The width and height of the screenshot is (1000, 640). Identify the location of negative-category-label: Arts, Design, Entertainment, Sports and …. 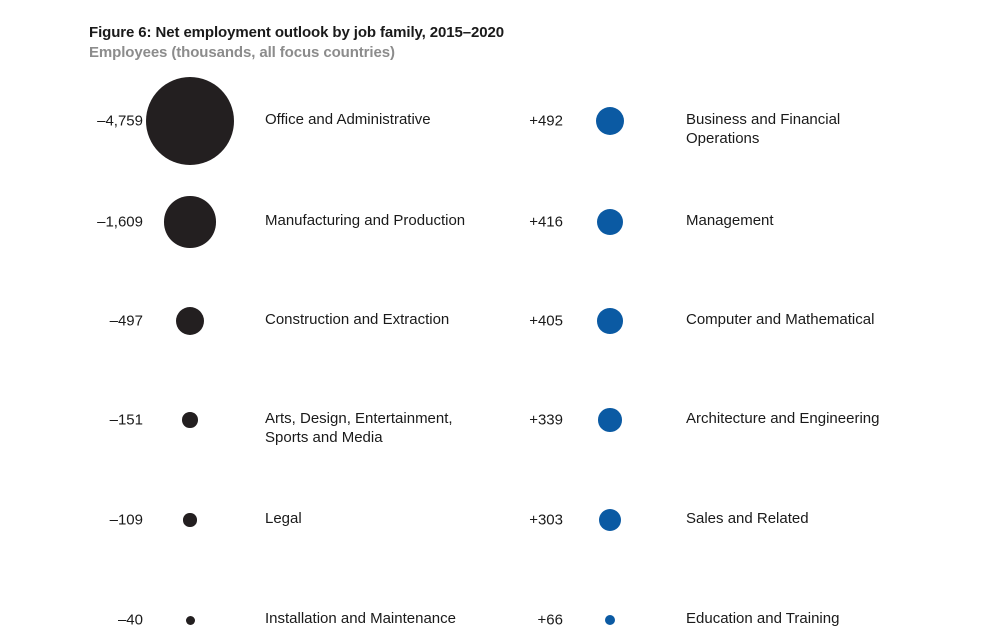
(359, 428).